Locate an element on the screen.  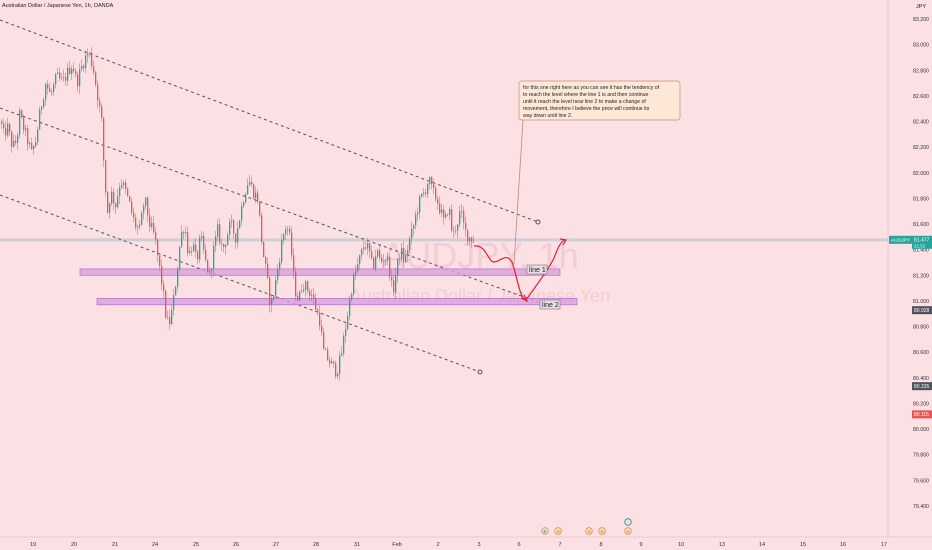
price-tick-label: 82.200 is located at coordinates (921, 148).